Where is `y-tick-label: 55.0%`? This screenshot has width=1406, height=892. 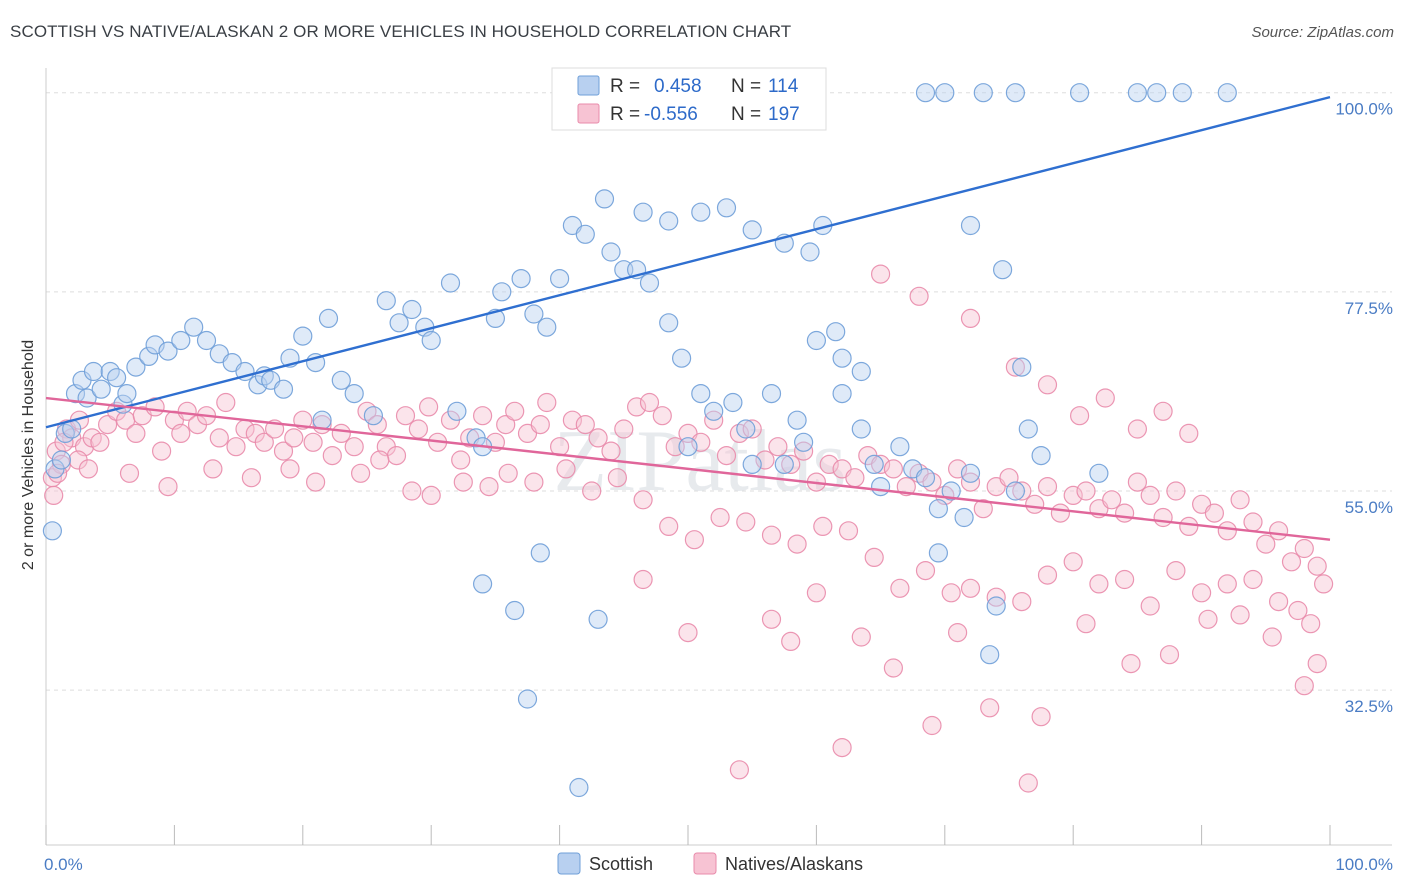
y-tick-label: 55.0% is located at coordinates (1369, 507).